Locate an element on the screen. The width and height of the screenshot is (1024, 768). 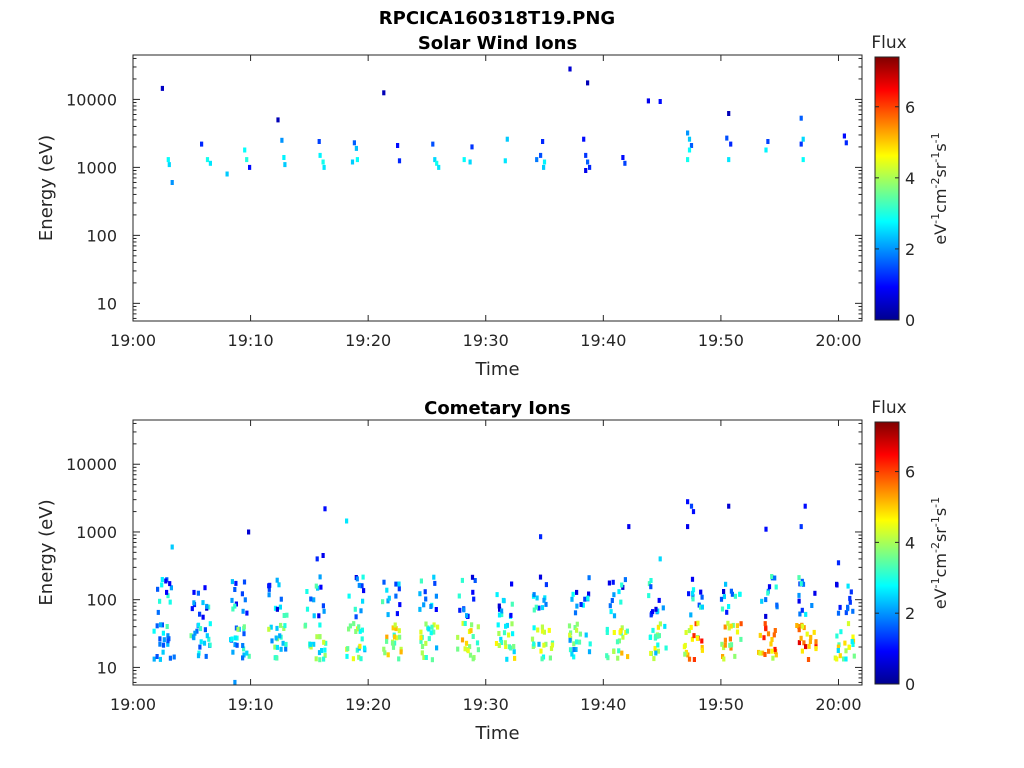
x-tick-label: 19:20 is located at coordinates (368, 704).